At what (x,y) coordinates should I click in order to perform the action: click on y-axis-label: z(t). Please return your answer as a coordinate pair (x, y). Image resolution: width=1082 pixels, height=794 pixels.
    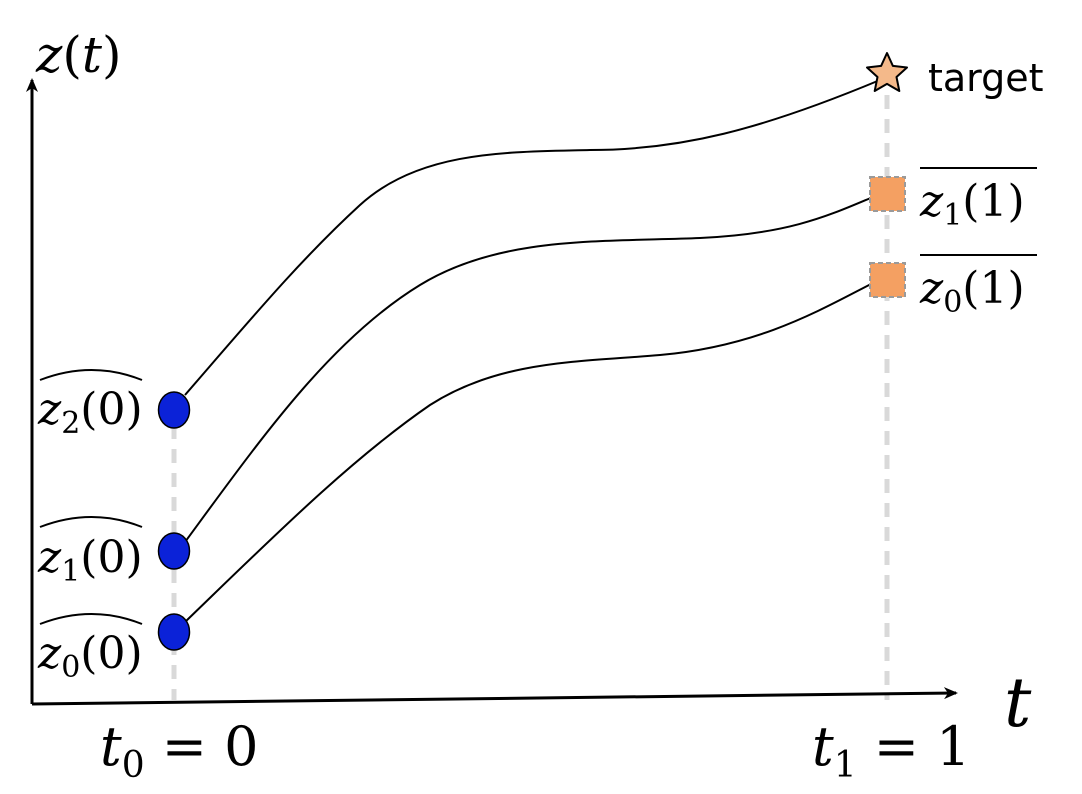
    Looking at the image, I should click on (78, 55).